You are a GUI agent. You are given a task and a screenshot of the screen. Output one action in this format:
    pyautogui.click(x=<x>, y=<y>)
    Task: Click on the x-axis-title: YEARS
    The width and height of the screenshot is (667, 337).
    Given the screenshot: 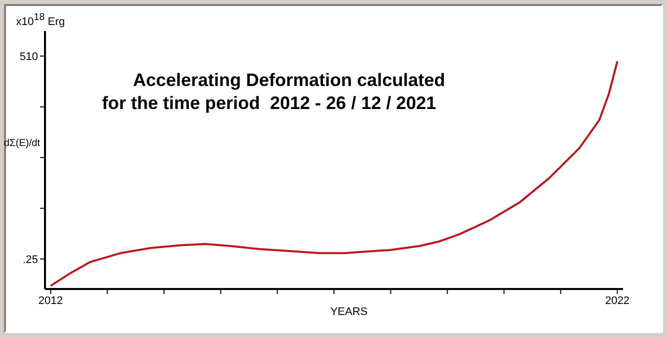 What is the action you would take?
    pyautogui.click(x=349, y=312)
    